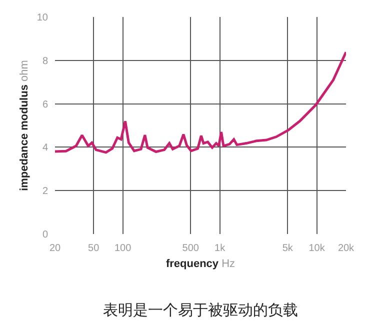 Image resolution: width=376 pixels, height=332 pixels. I want to click on y-tick-label: 2, so click(45, 192).